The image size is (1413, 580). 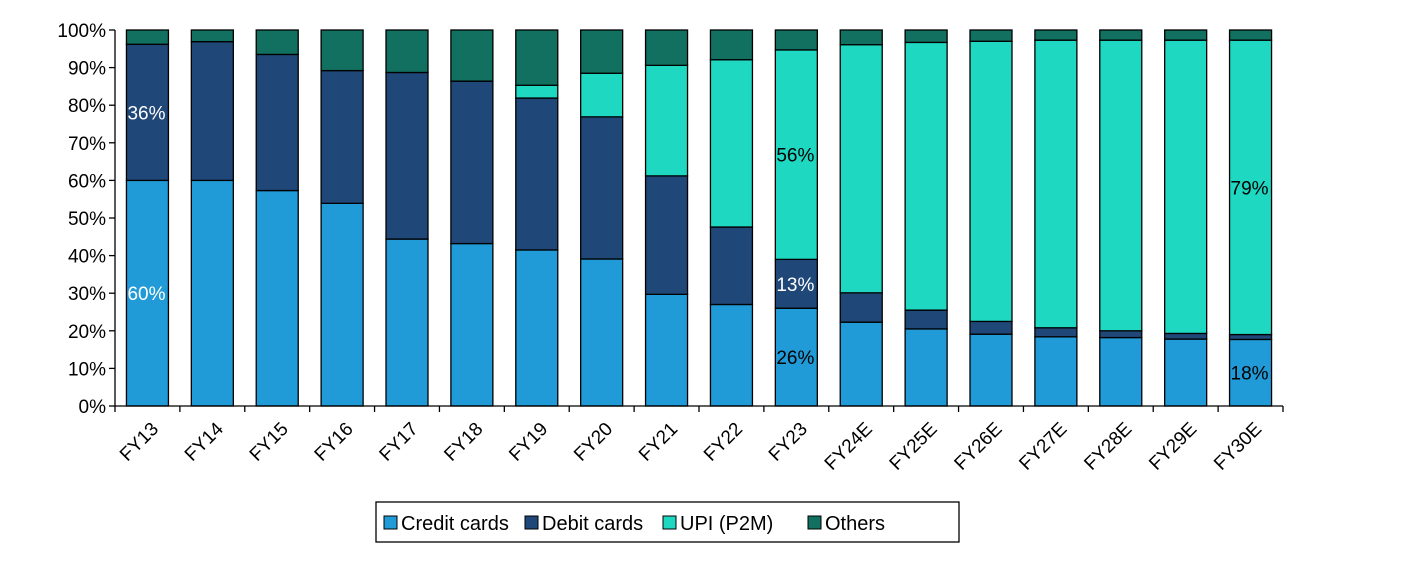 What do you see at coordinates (849, 447) in the screenshot?
I see `x-tick-label-fy24e: FY24E` at bounding box center [849, 447].